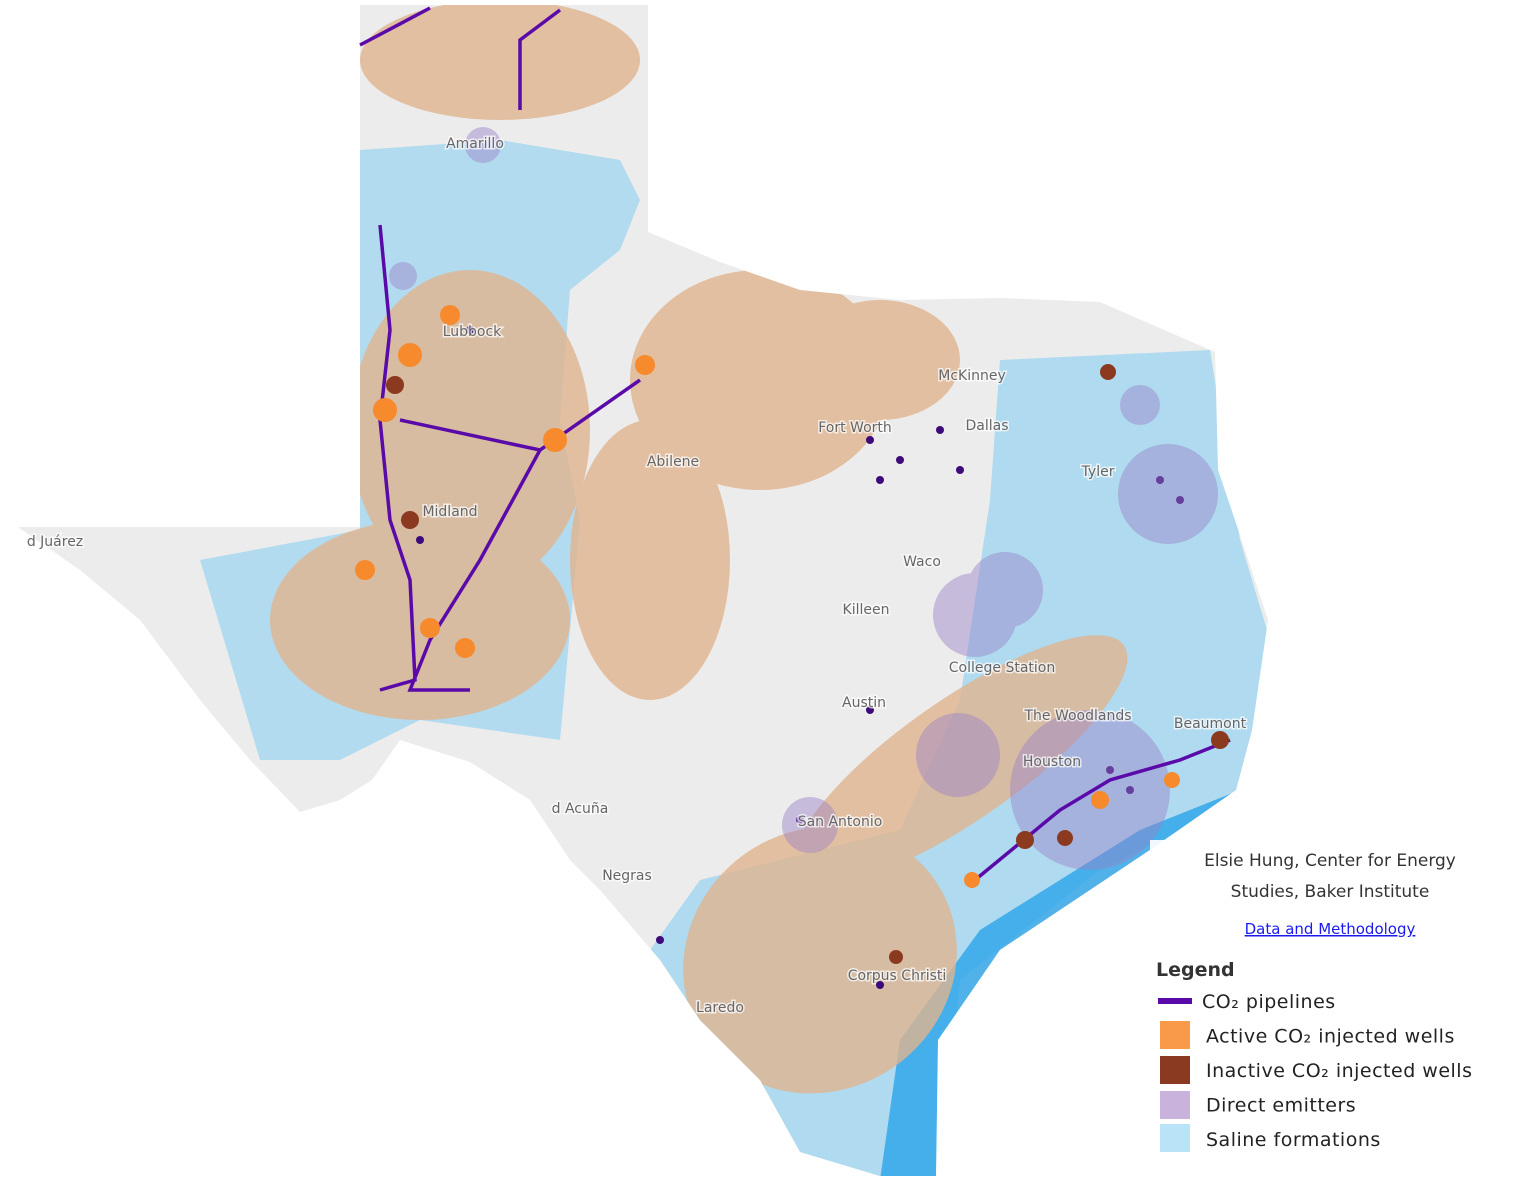  I want to click on city-label: Midland, so click(449, 512).